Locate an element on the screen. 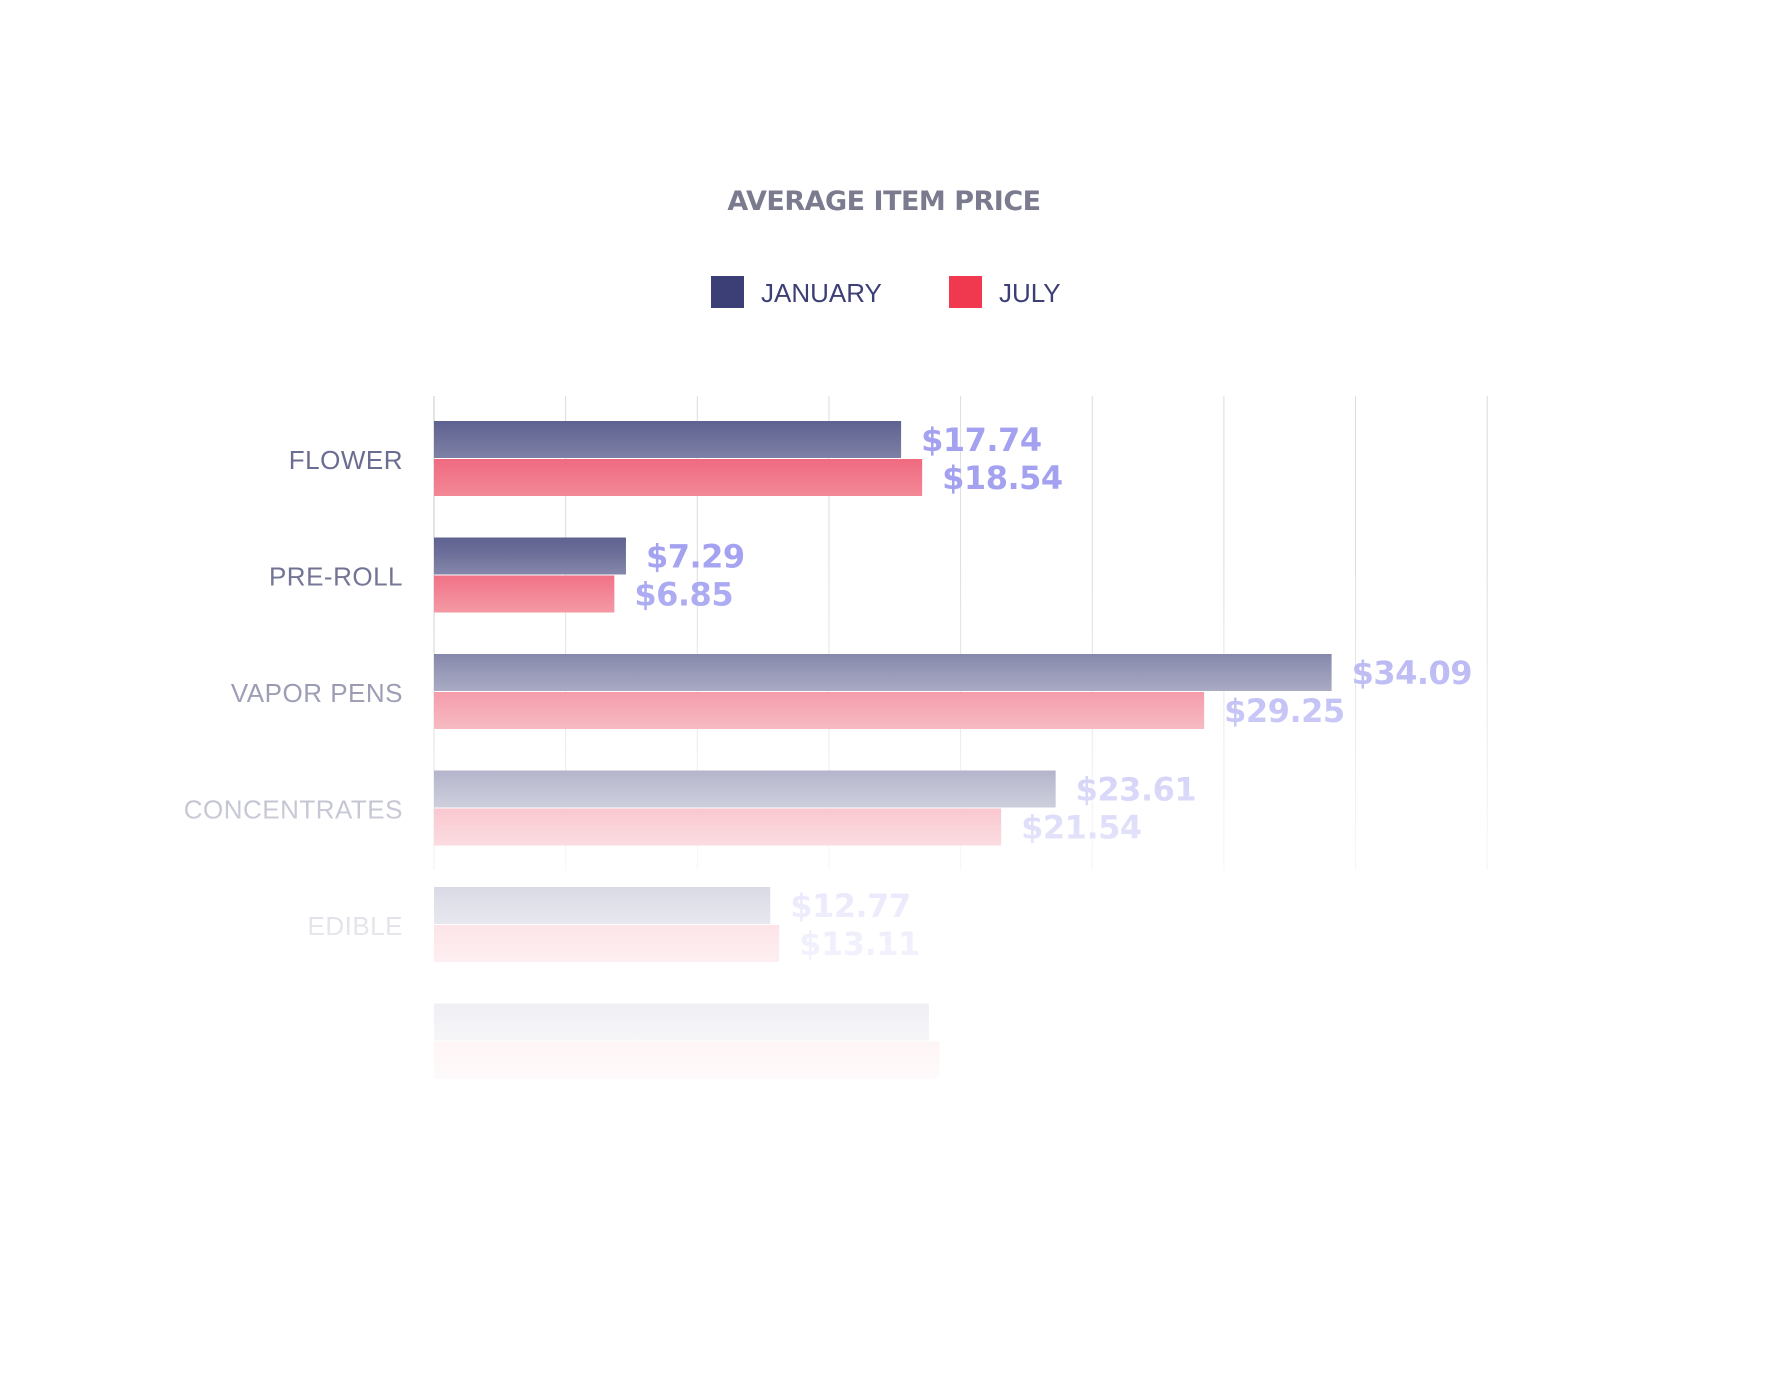 This screenshot has height=1384, width=1768. legend-swatch-july is located at coordinates (965, 292).